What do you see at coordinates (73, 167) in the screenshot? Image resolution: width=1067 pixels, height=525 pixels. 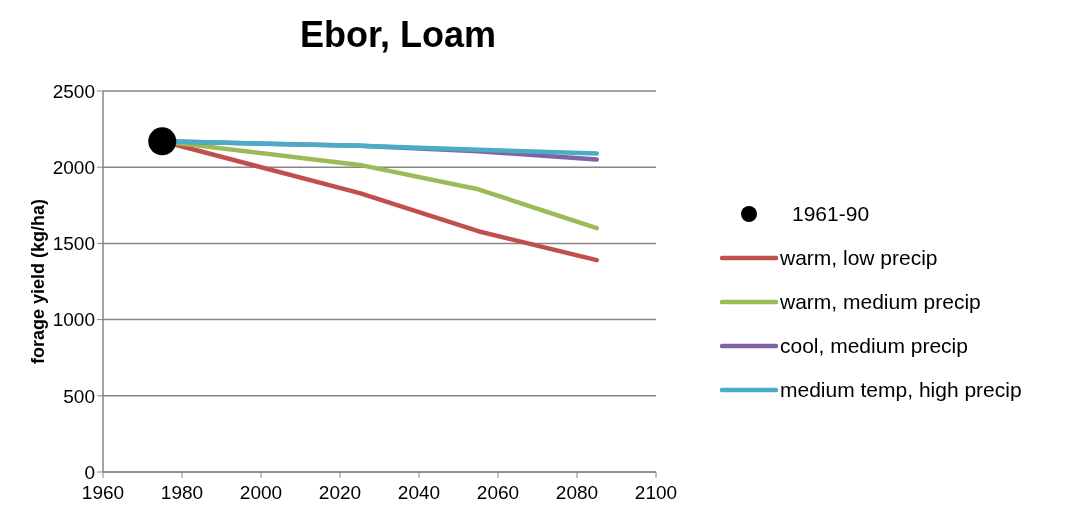 I see `y-tick-label: 2000` at bounding box center [73, 167].